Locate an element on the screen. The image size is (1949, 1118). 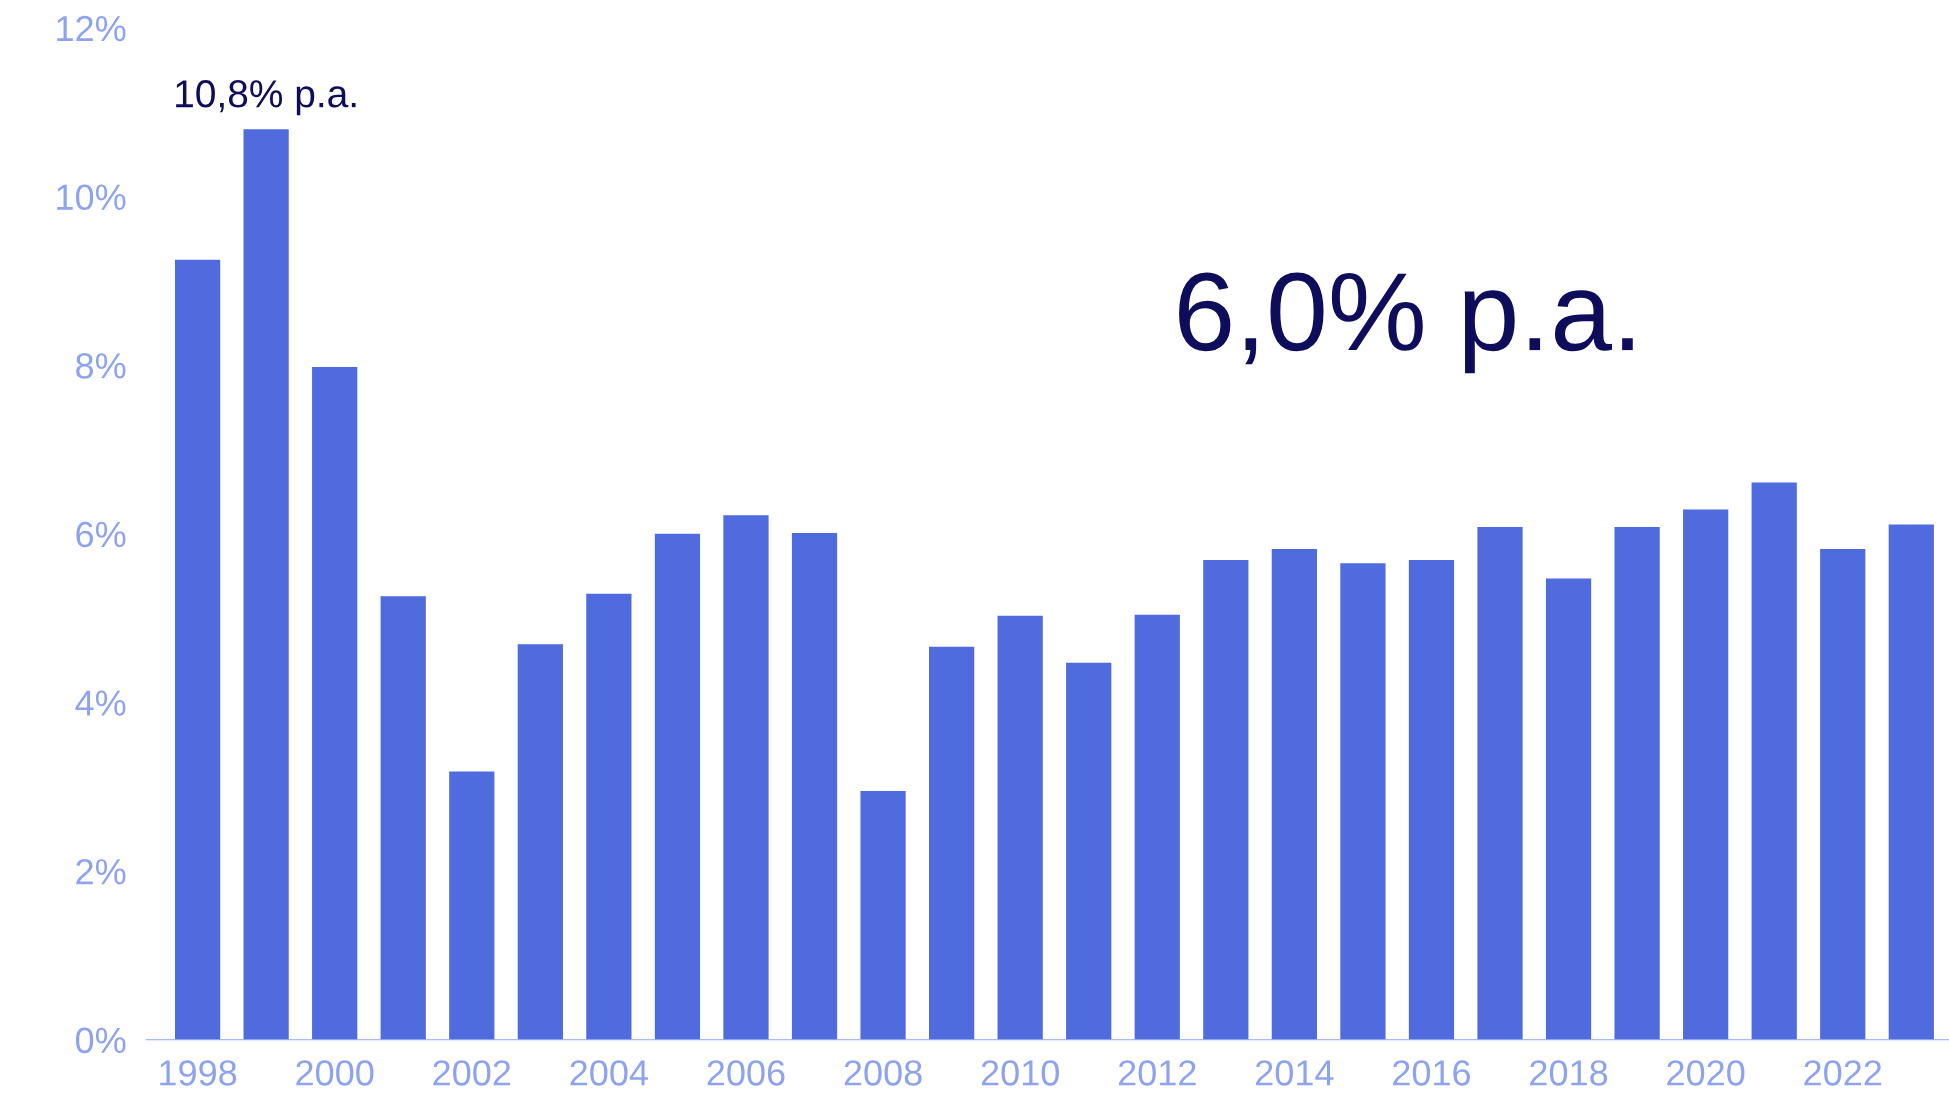
data-label: 10,8% p.a. is located at coordinates (266, 98).